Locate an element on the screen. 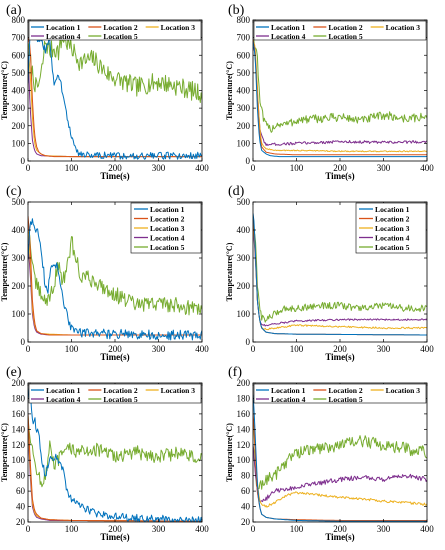 Image resolution: width=445 pixels, height=550 pixels. y-tick-label: 40 is located at coordinates (21, 507).